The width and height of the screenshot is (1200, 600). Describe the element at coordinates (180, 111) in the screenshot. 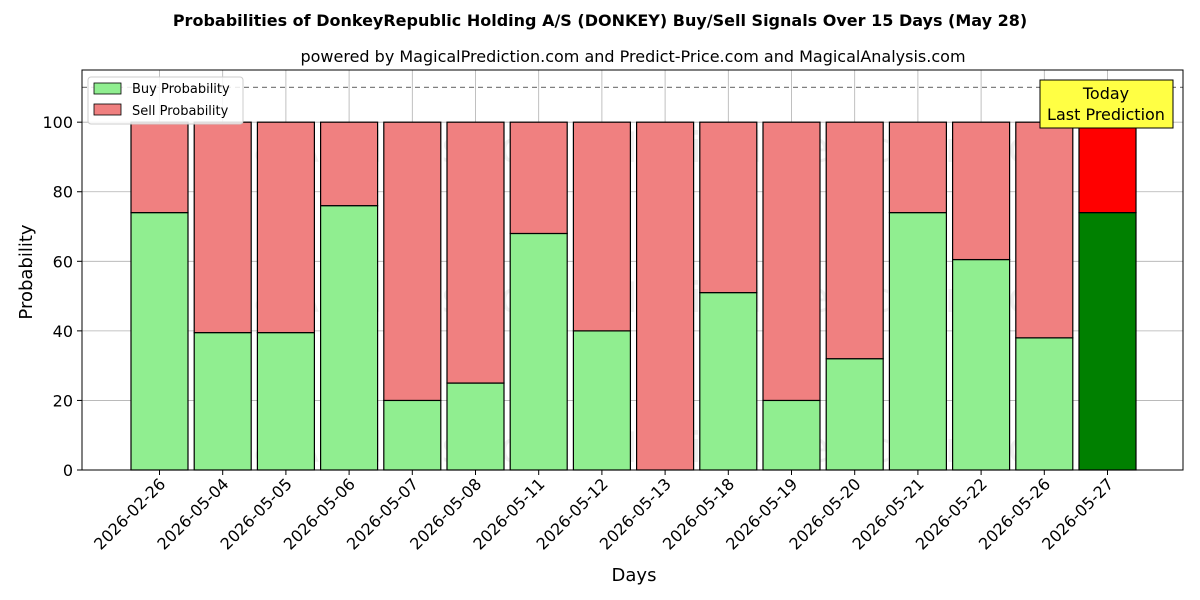

I see `legend-label-sell: Sell Probability` at that location.